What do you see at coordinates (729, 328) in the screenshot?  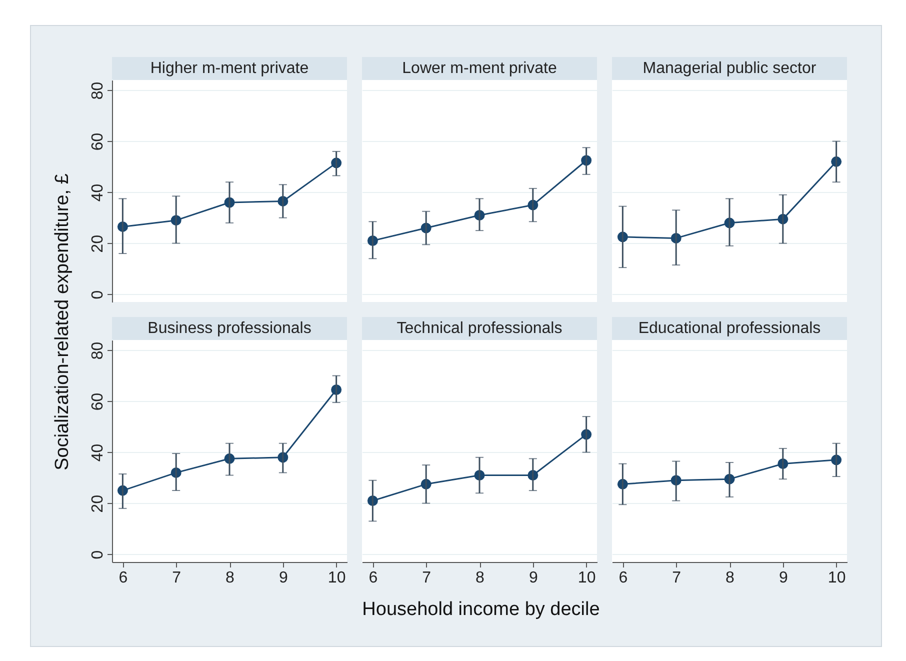 I see `chart-title: Educational professionals` at bounding box center [729, 328].